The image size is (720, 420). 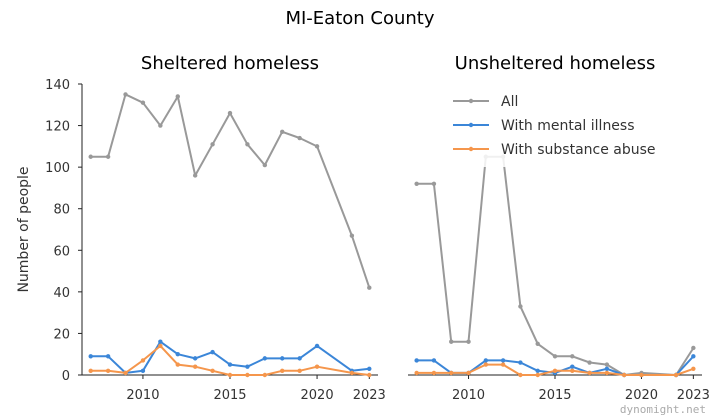 I want to click on legend-marker-with-substance-abuse, so click(x=471, y=149).